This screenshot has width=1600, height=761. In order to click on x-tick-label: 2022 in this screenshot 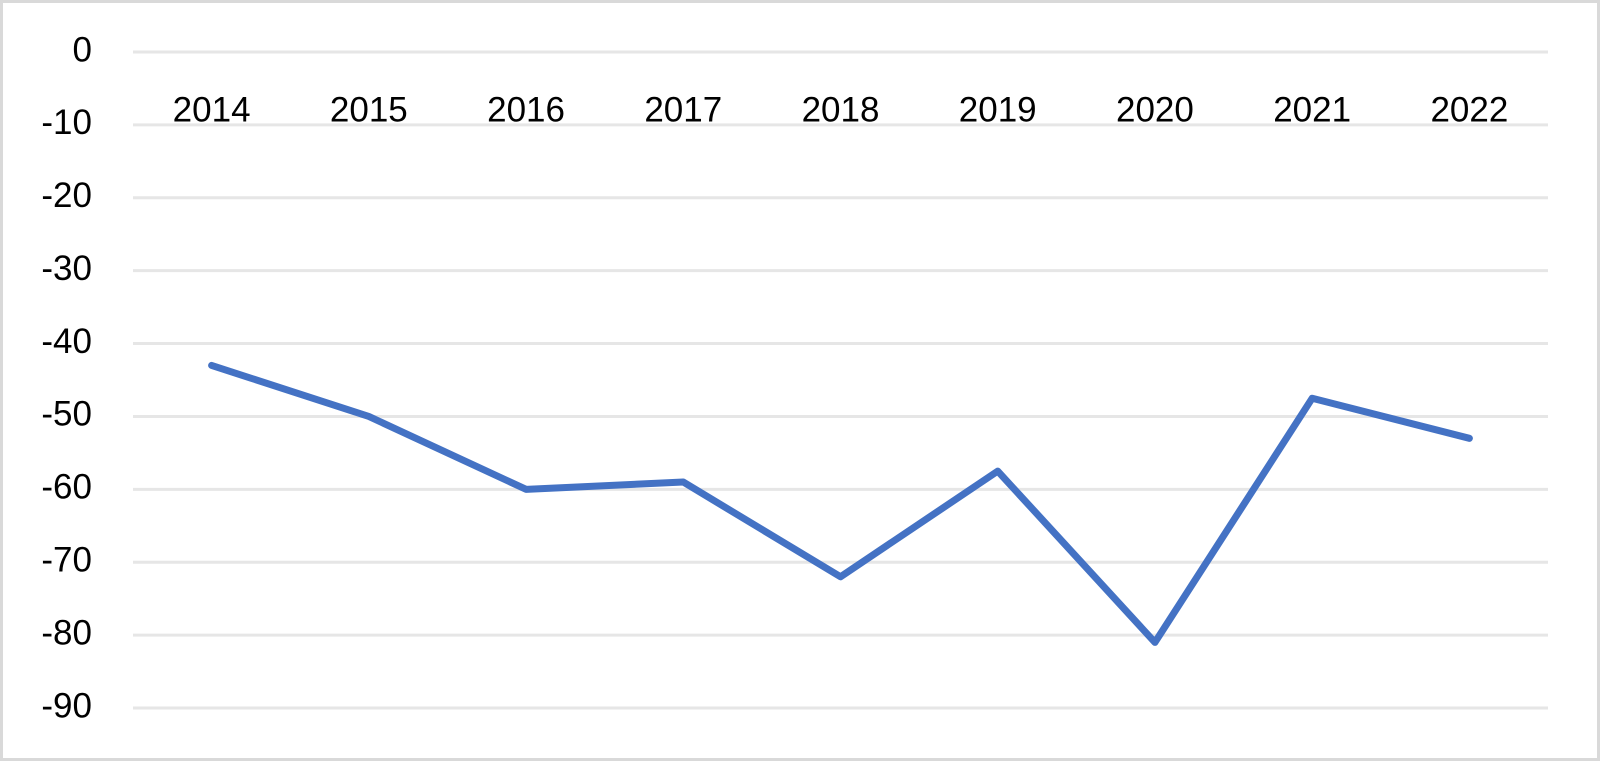, I will do `click(1469, 109)`.